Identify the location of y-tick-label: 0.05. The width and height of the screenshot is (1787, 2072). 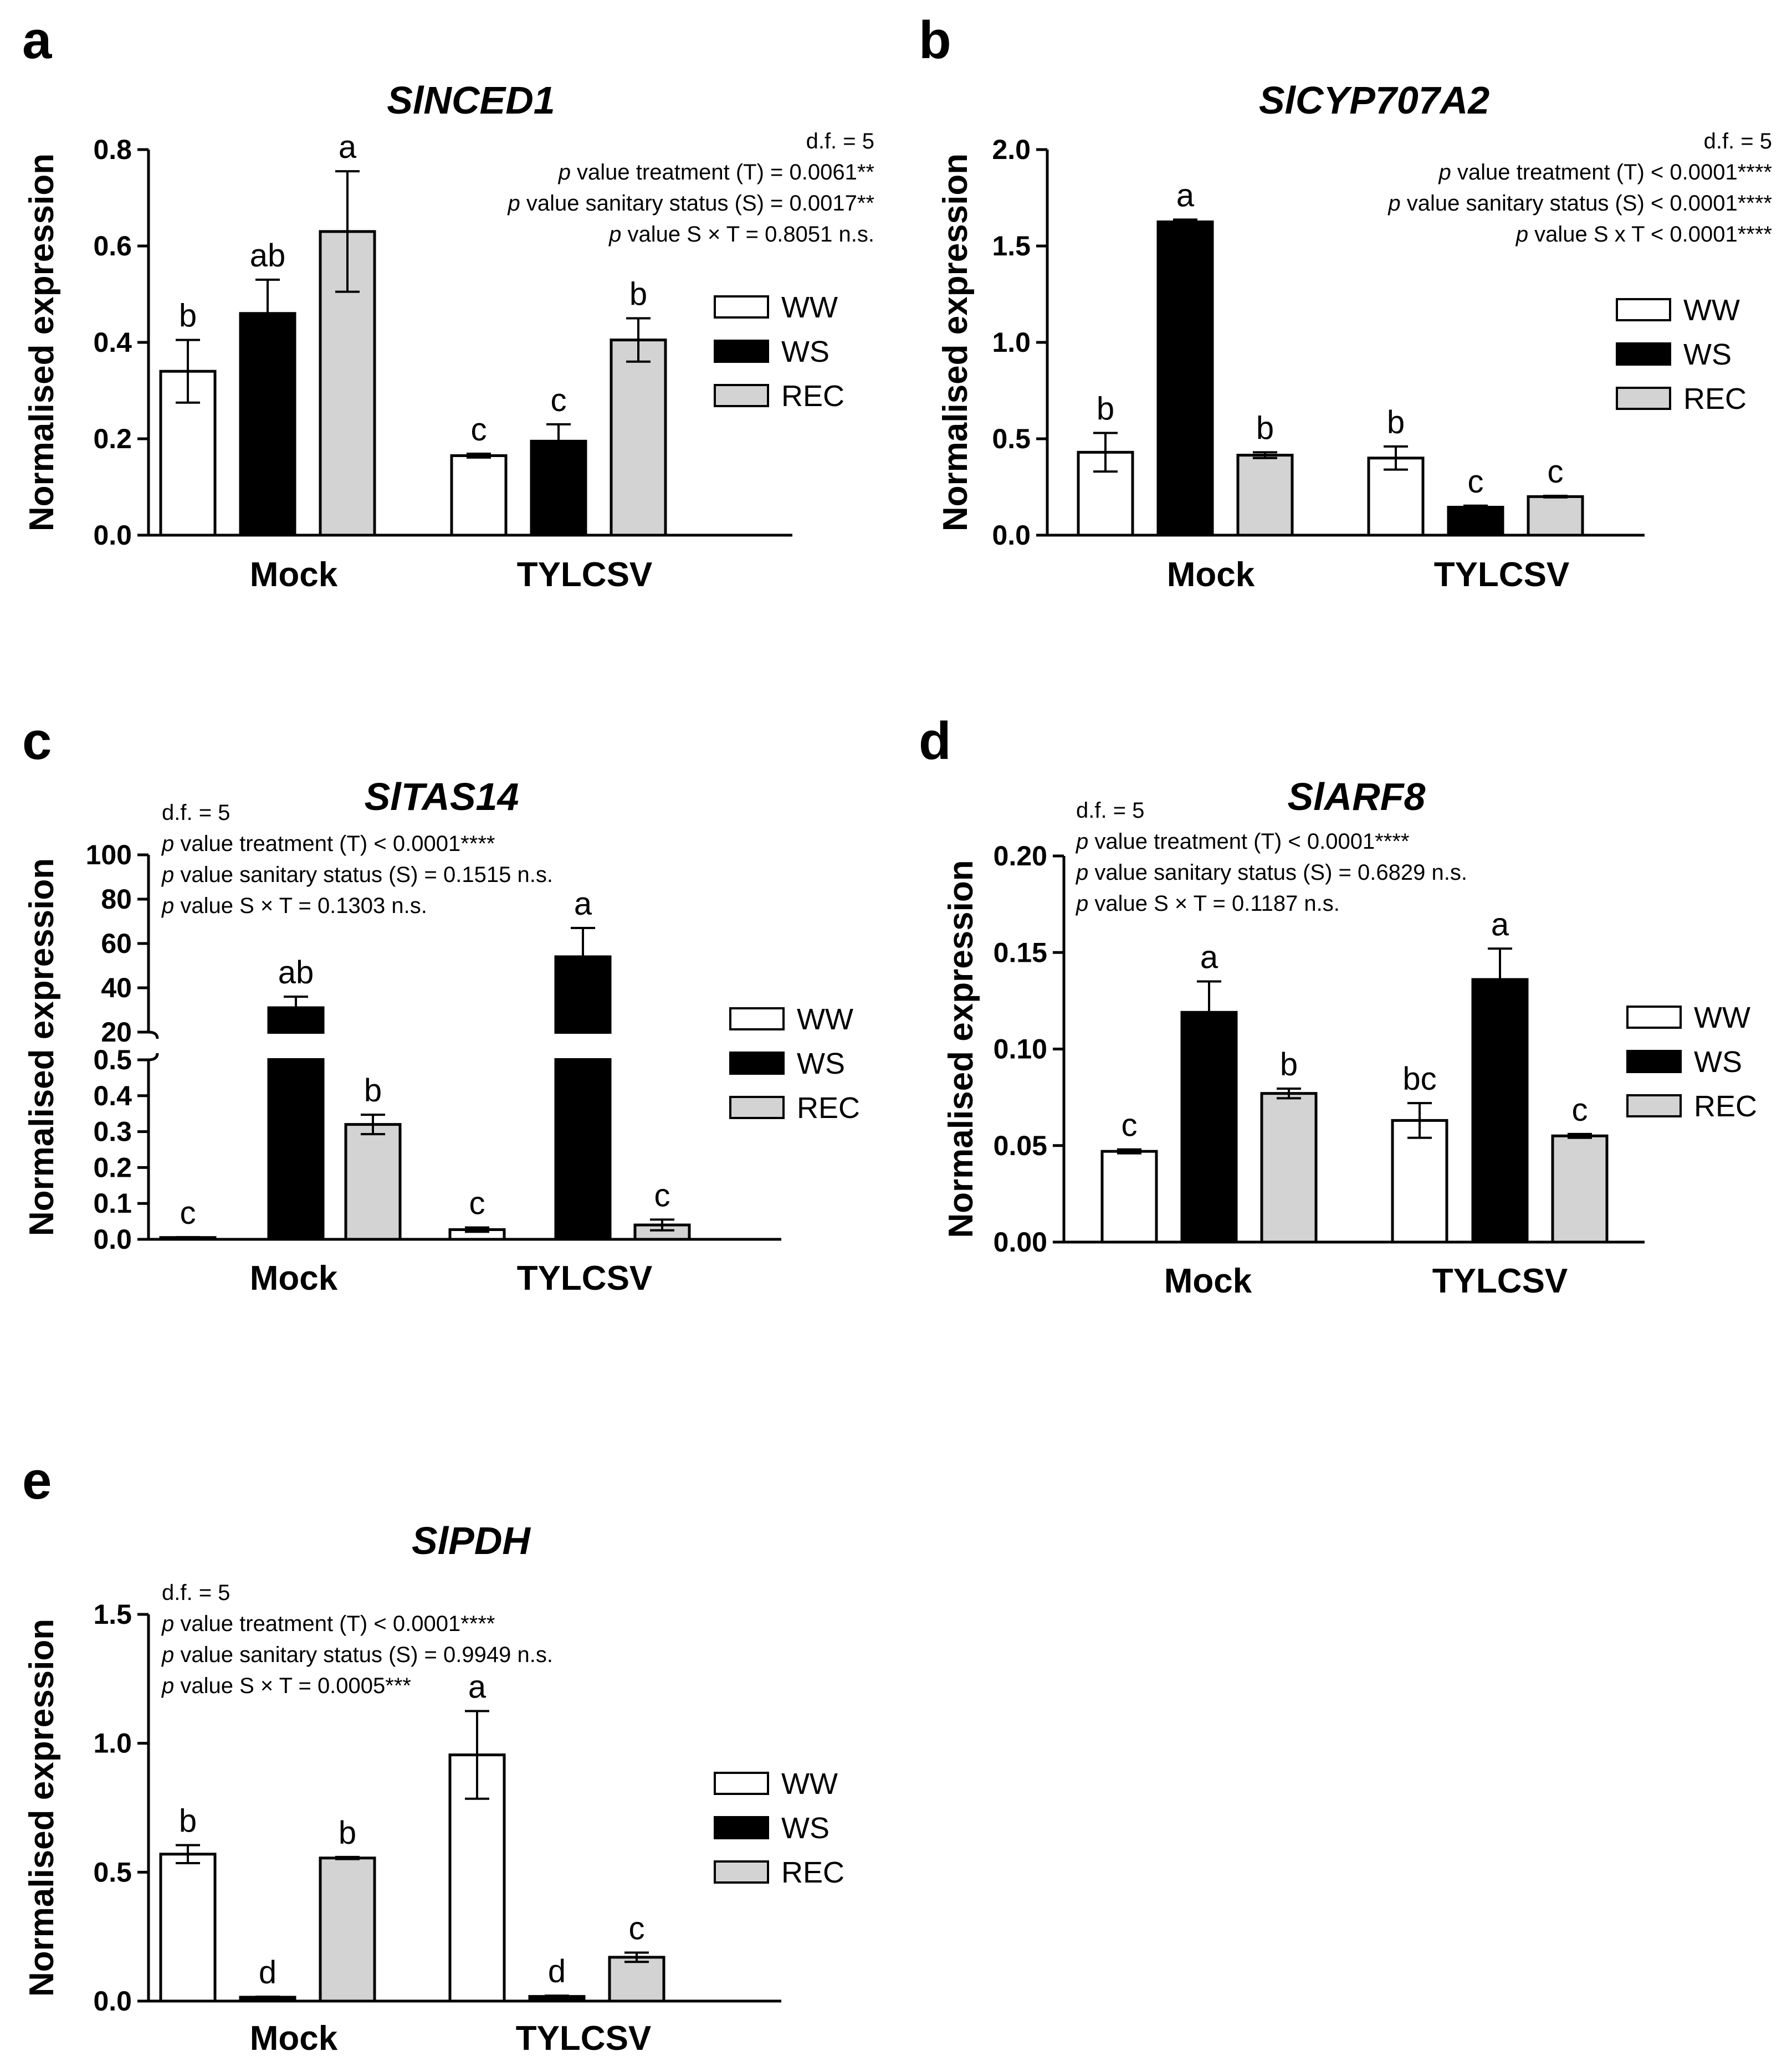
(1020, 1145).